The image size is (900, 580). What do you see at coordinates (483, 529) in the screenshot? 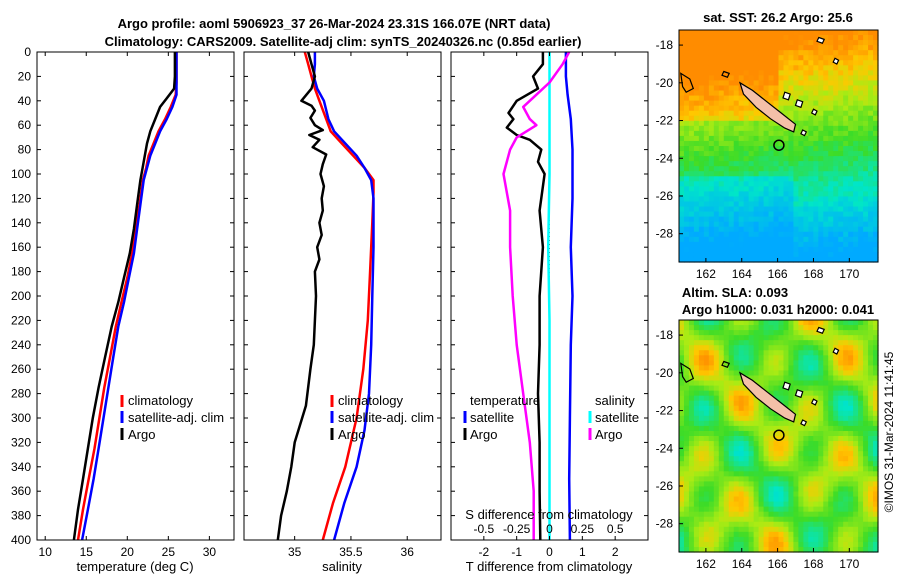
I see `s-tick-label: -0.5` at bounding box center [483, 529].